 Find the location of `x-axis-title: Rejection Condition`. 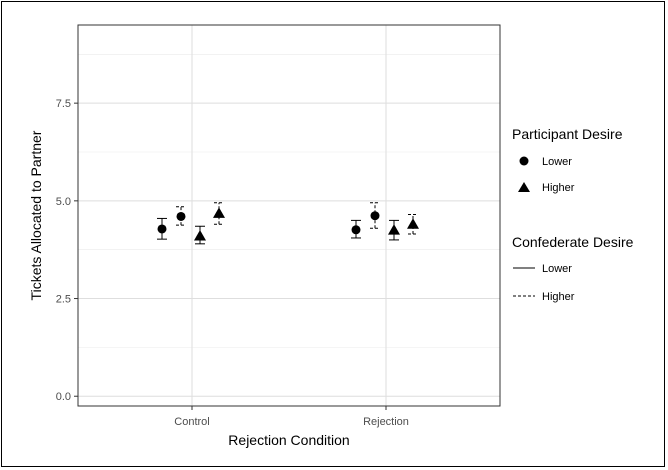

x-axis-title: Rejection Condition is located at coordinates (288, 440).